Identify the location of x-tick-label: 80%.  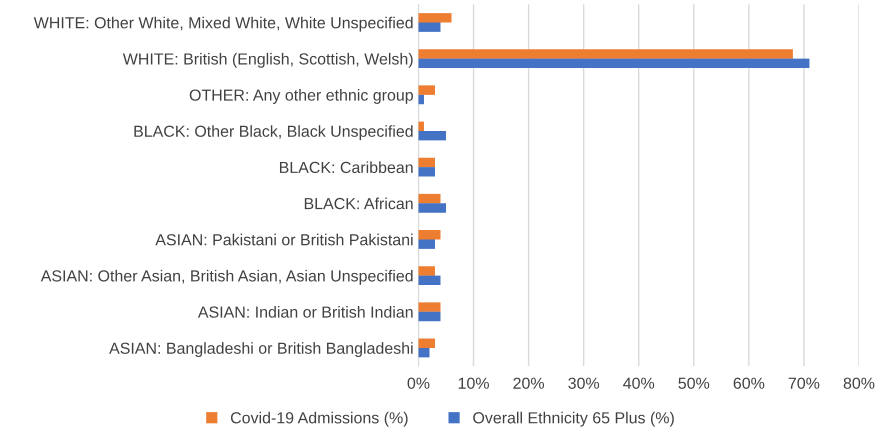
(859, 383).